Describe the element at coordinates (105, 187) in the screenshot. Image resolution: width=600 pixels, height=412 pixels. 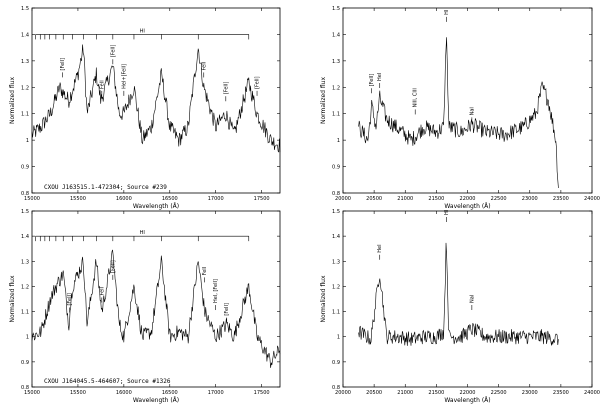
I see `source-annotation: CXOU J163515.1-472304; Source #239` at that location.